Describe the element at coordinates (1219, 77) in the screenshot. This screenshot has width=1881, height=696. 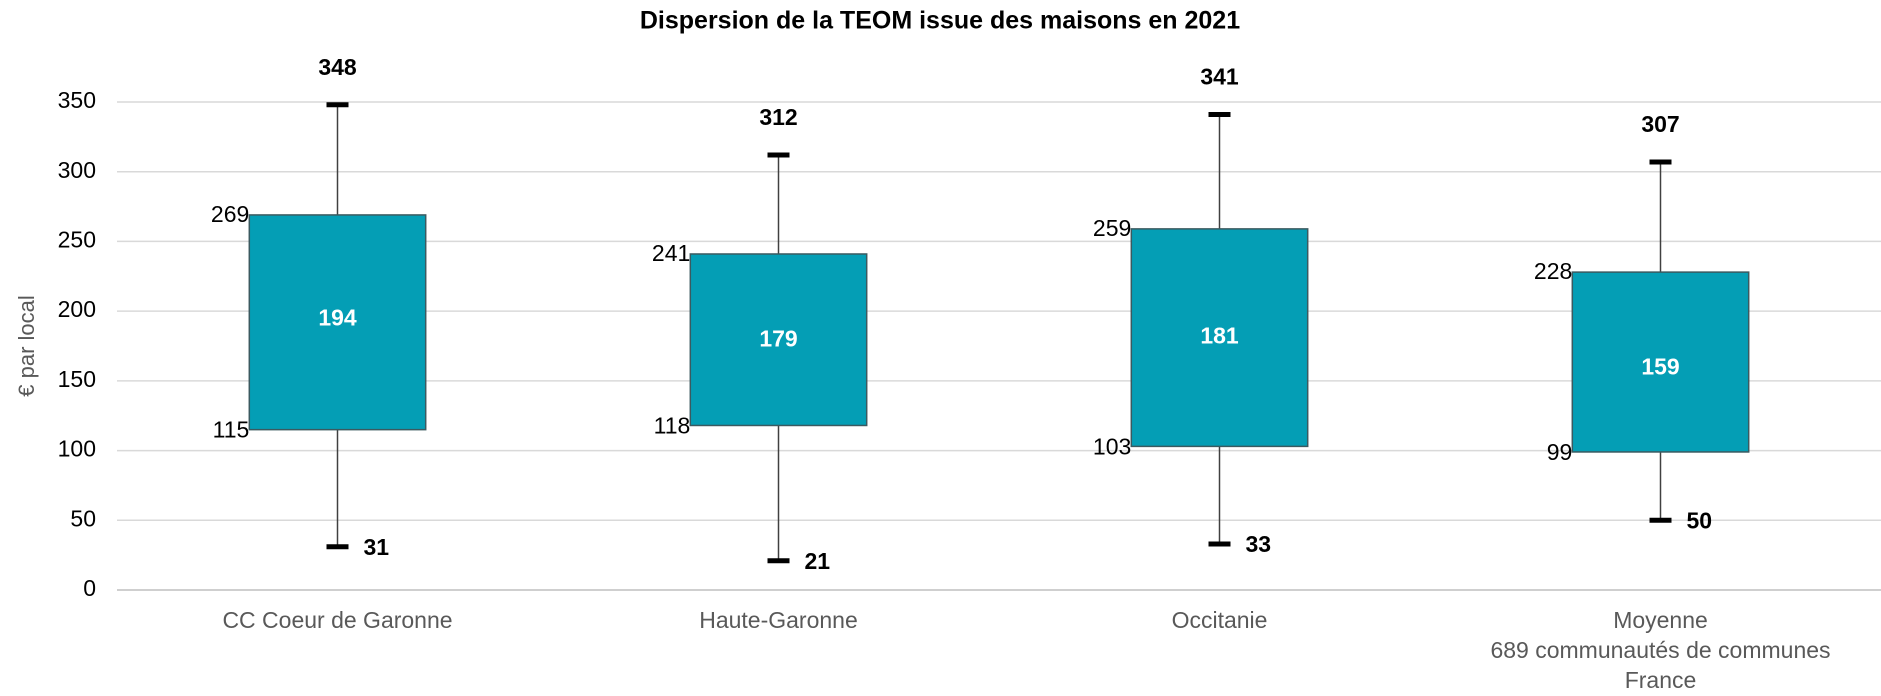
I see `max-label: 341` at that location.